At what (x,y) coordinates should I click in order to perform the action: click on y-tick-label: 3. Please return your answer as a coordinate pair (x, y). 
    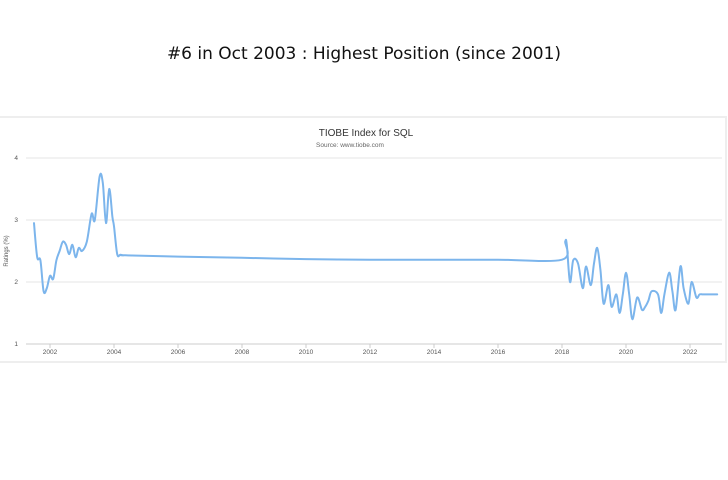
    Looking at the image, I should click on (16, 220).